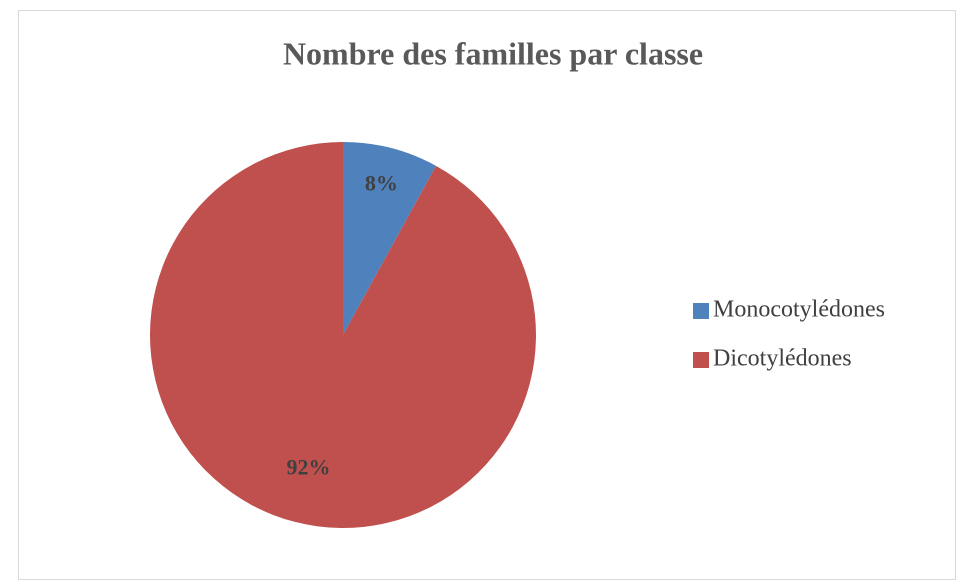 The width and height of the screenshot is (957, 581). Describe the element at coordinates (381, 182) in the screenshot. I see `data-label: 8%` at that location.